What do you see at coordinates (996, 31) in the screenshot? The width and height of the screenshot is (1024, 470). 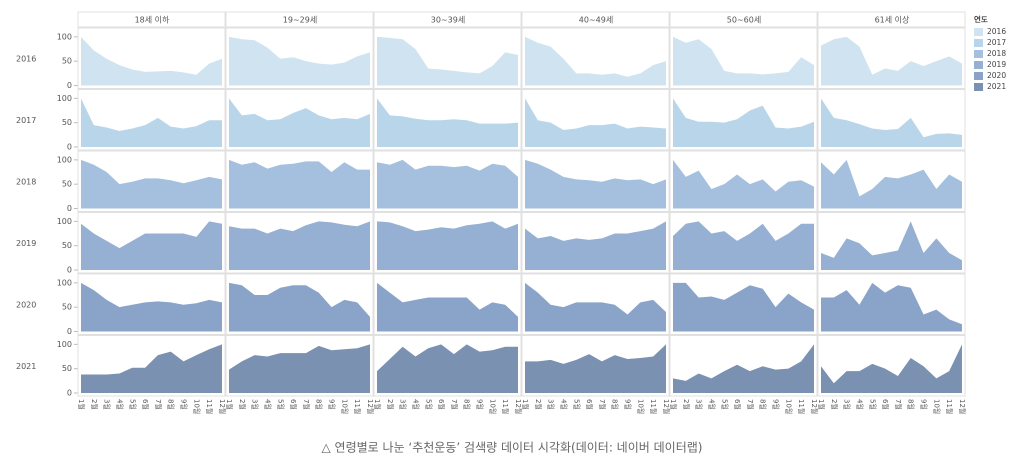 I see `legend-label: 2016` at bounding box center [996, 31].